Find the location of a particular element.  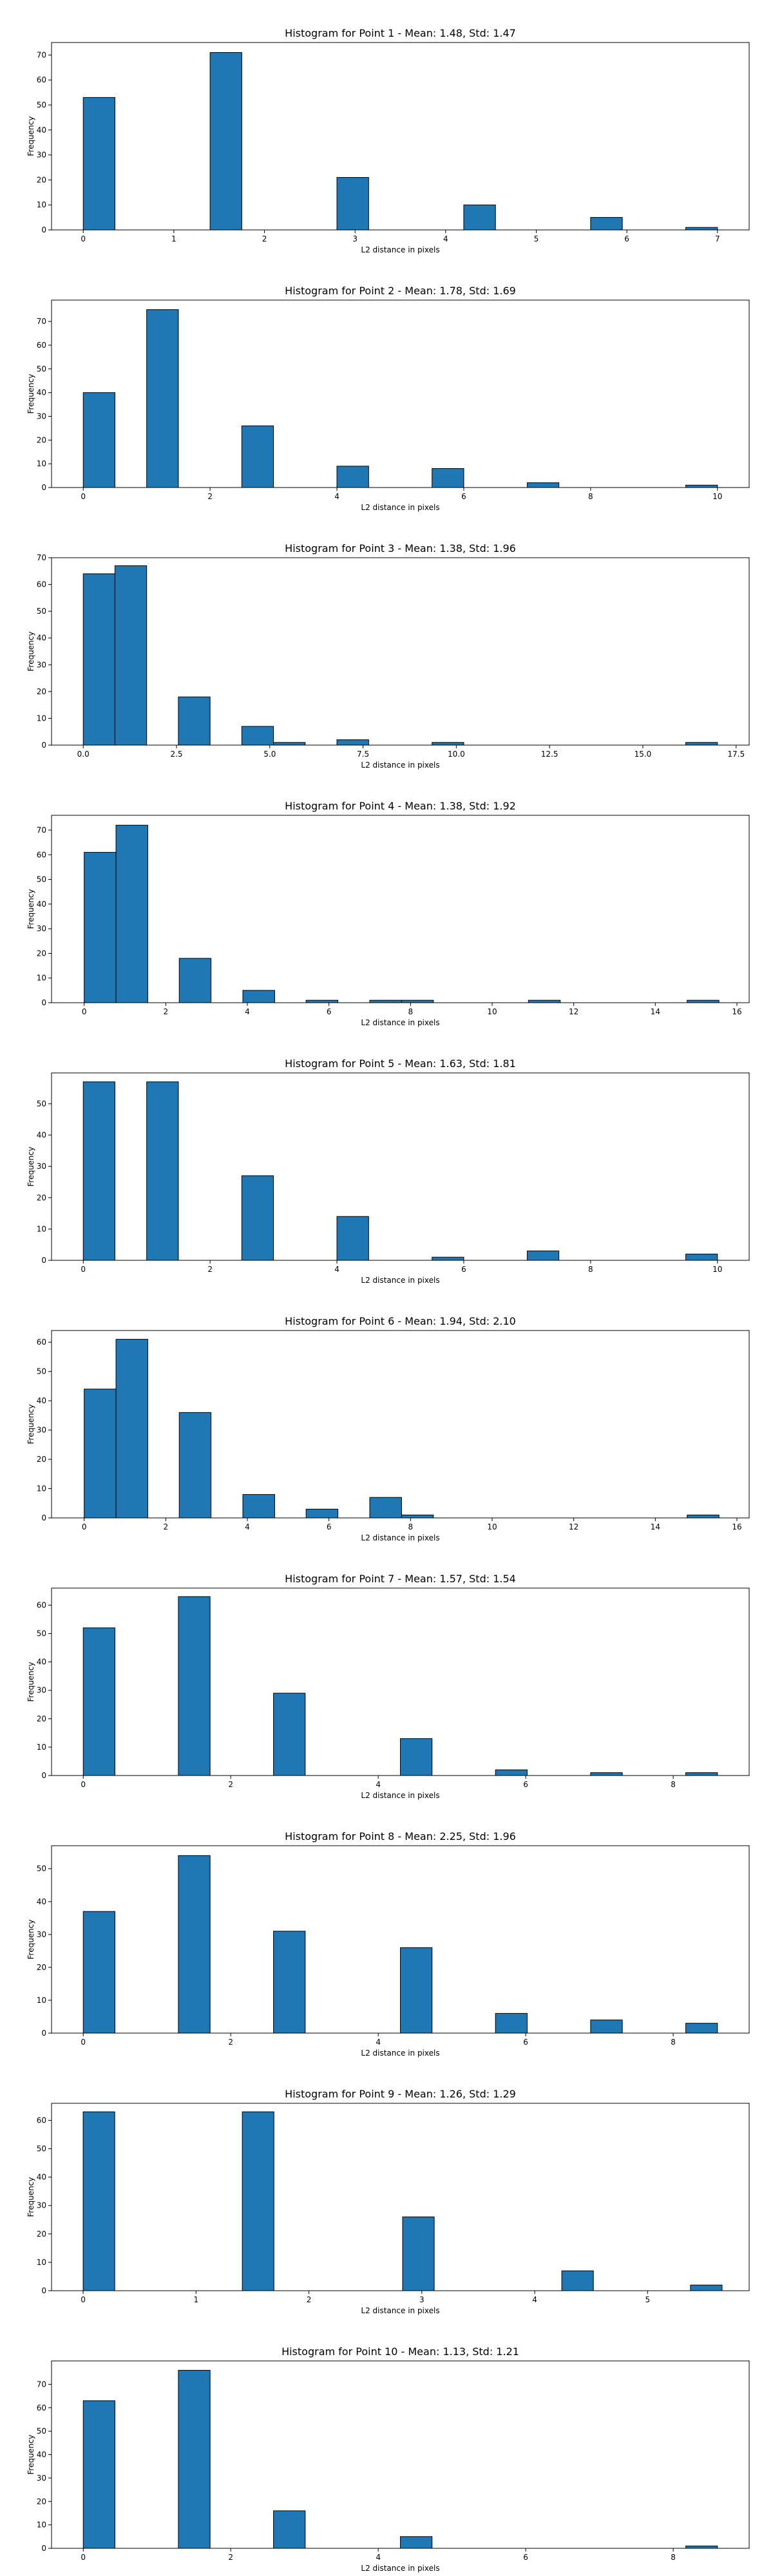

x-tick-label: 0.0 is located at coordinates (83, 754).